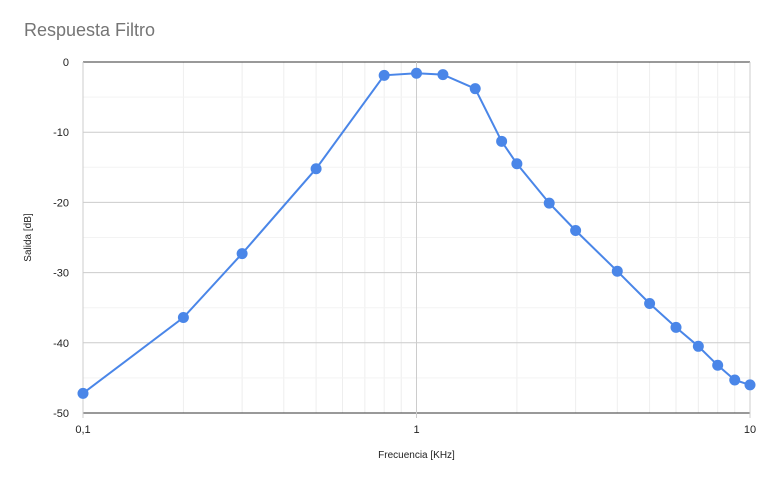 Image resolution: width=777 pixels, height=480 pixels. What do you see at coordinates (61, 344) in the screenshot?
I see `y-tick-label: -40` at bounding box center [61, 344].